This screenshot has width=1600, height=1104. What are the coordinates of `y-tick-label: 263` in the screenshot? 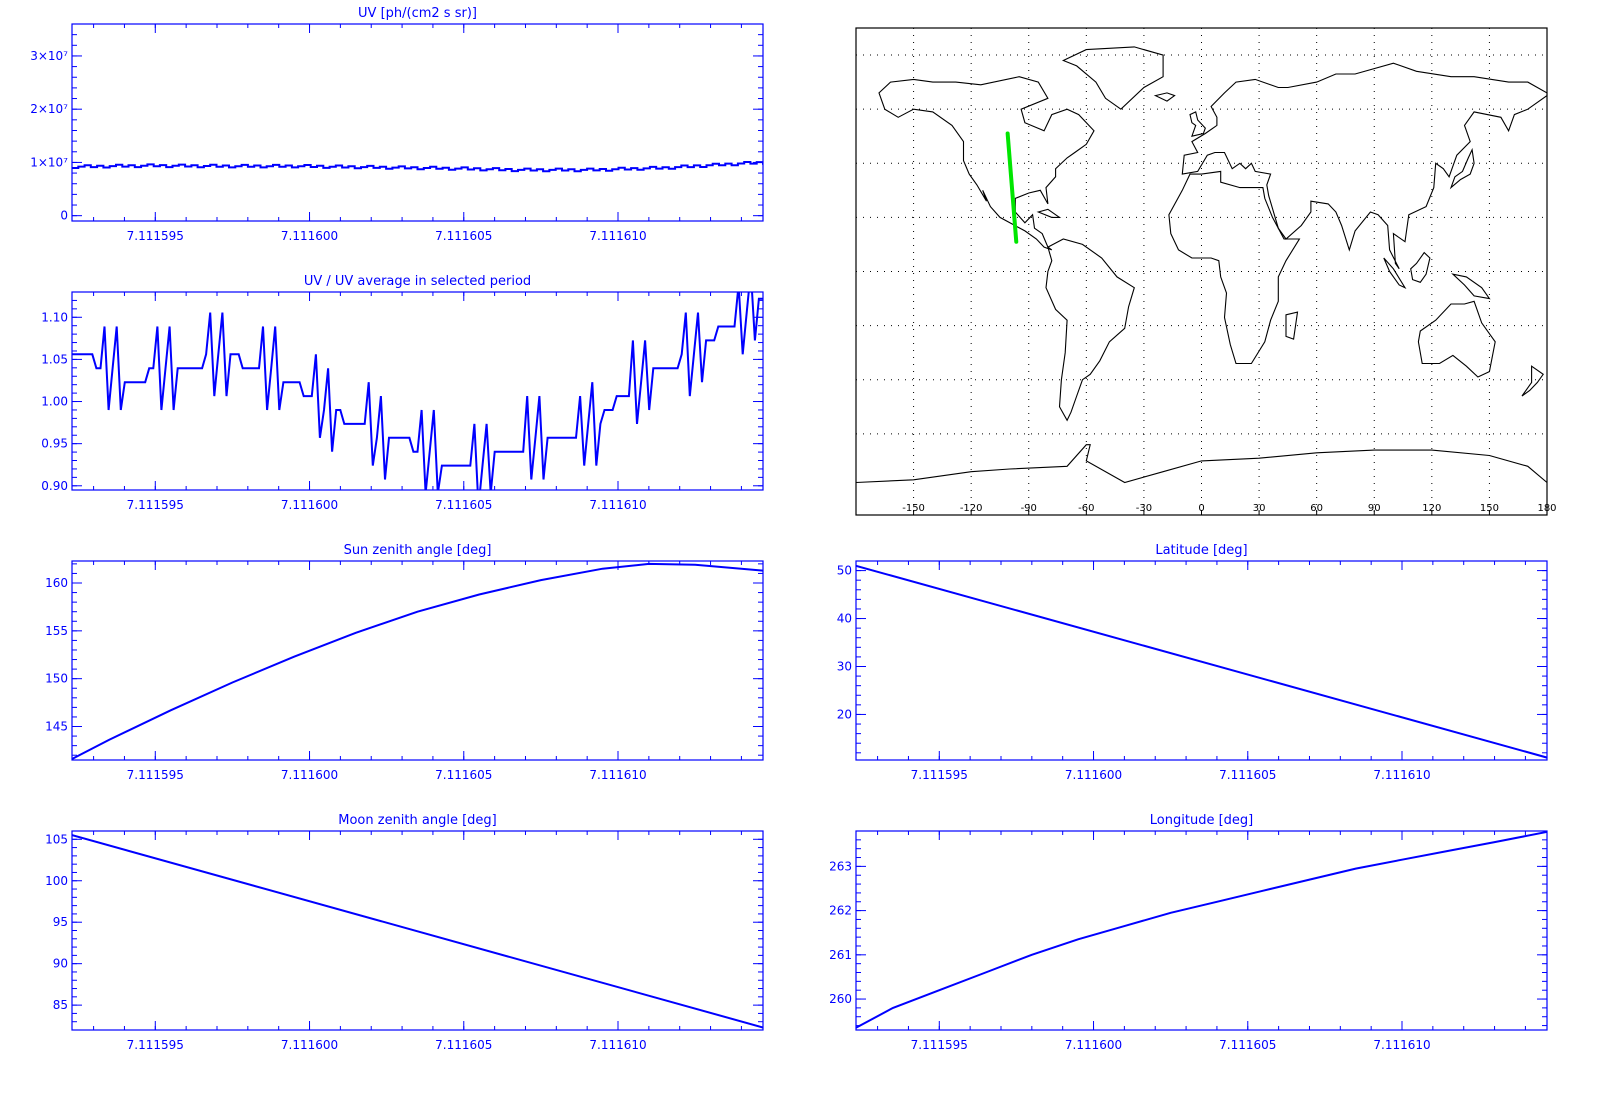 It's located at (840, 866).